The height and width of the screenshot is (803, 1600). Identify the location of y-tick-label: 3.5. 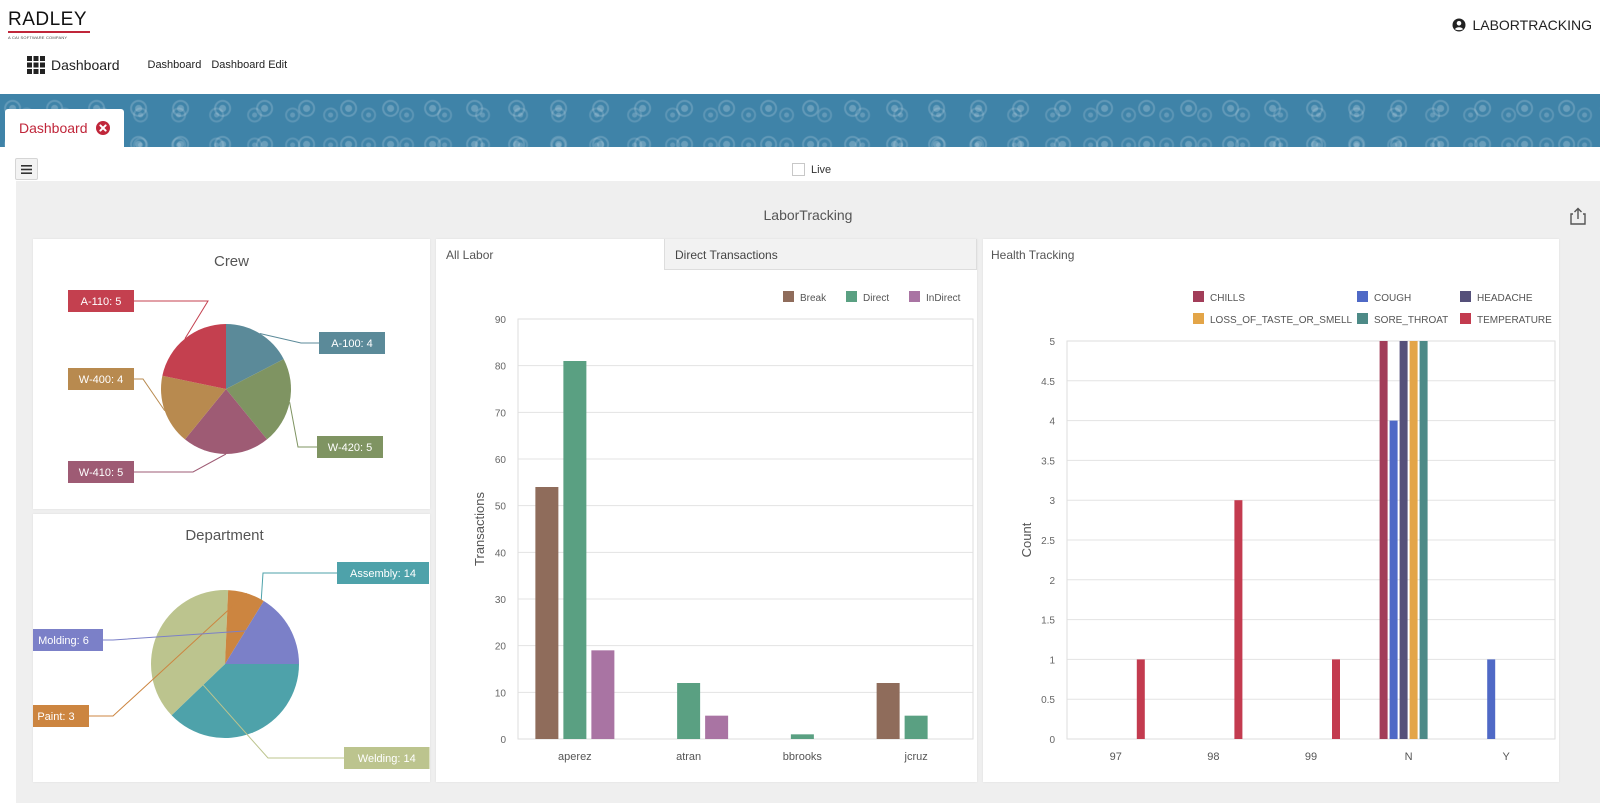
(1048, 461).